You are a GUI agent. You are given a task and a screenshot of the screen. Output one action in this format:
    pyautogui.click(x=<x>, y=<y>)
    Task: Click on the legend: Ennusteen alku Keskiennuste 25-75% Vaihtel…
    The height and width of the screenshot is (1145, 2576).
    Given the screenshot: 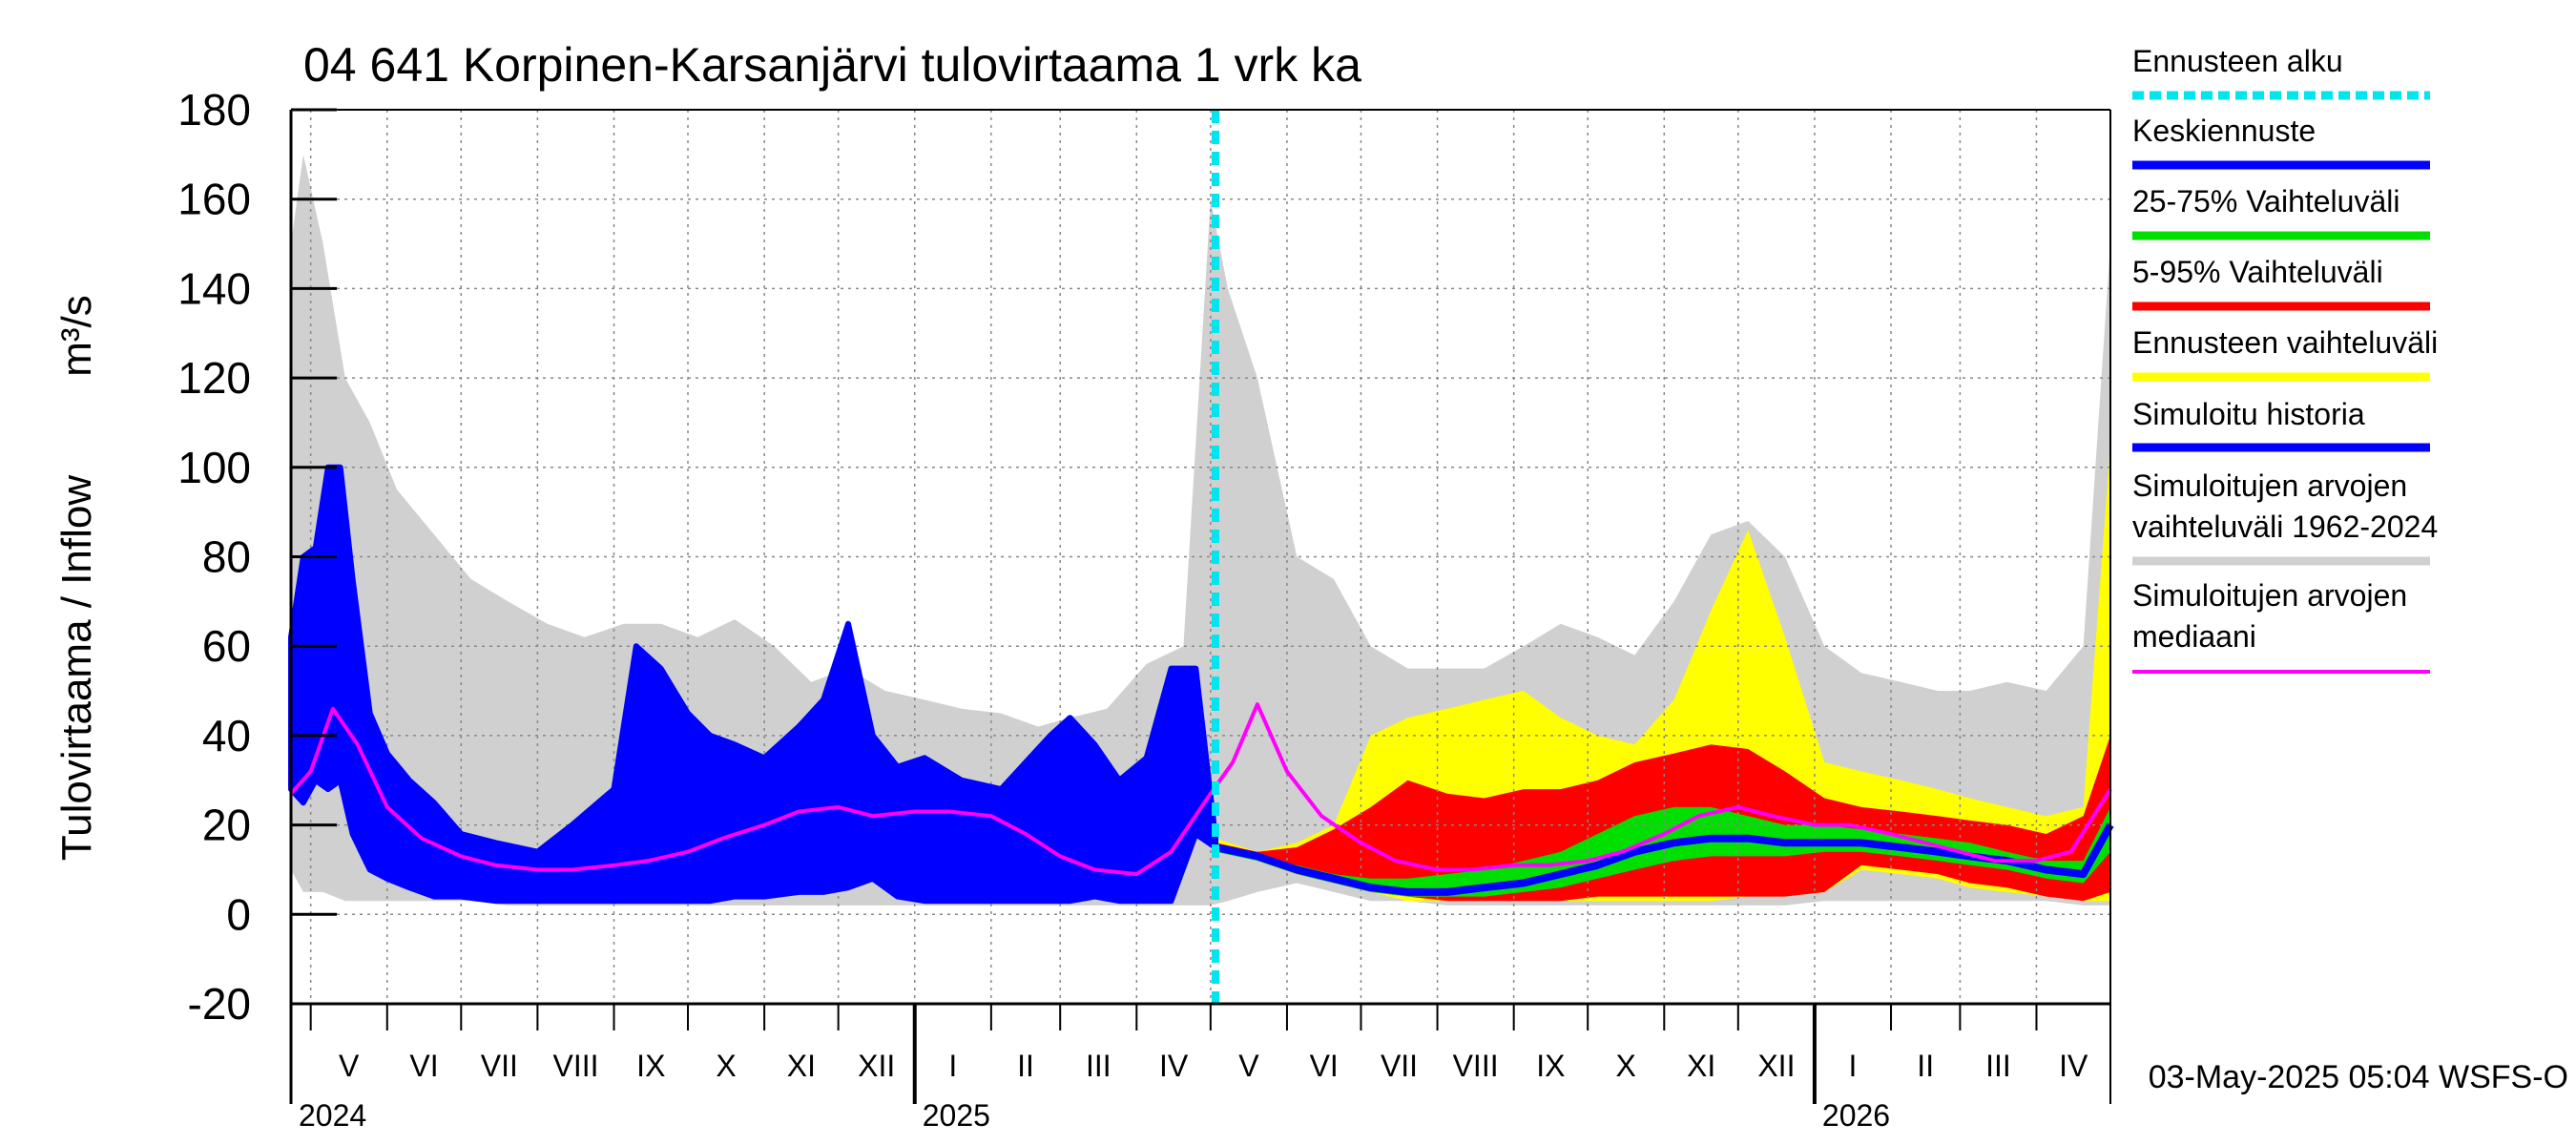 What is the action you would take?
    pyautogui.click(x=2285, y=359)
    